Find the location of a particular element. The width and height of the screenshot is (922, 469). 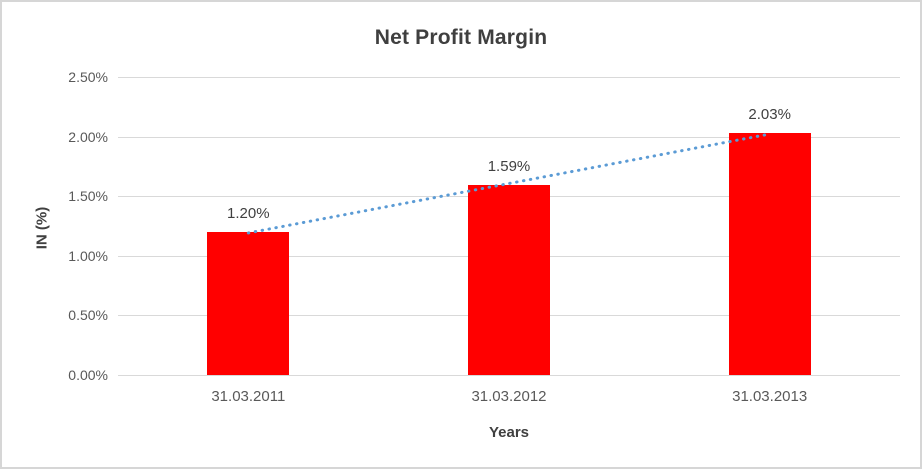

data-label: 1.59% is located at coordinates (509, 167).